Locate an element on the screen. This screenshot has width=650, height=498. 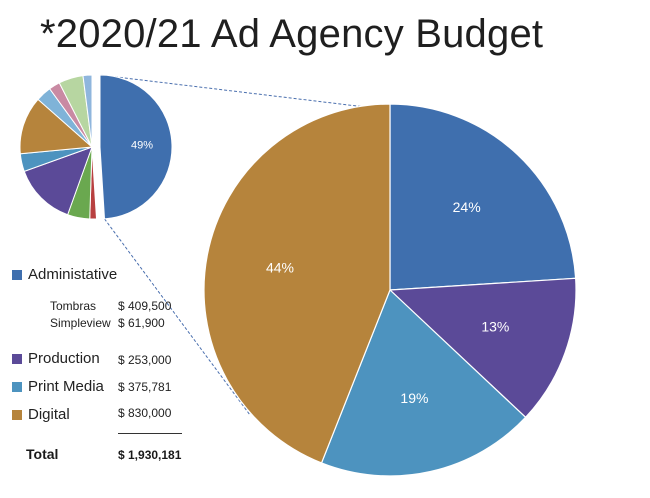
print-media-amount: $ 375,781 is located at coordinates (145, 387).